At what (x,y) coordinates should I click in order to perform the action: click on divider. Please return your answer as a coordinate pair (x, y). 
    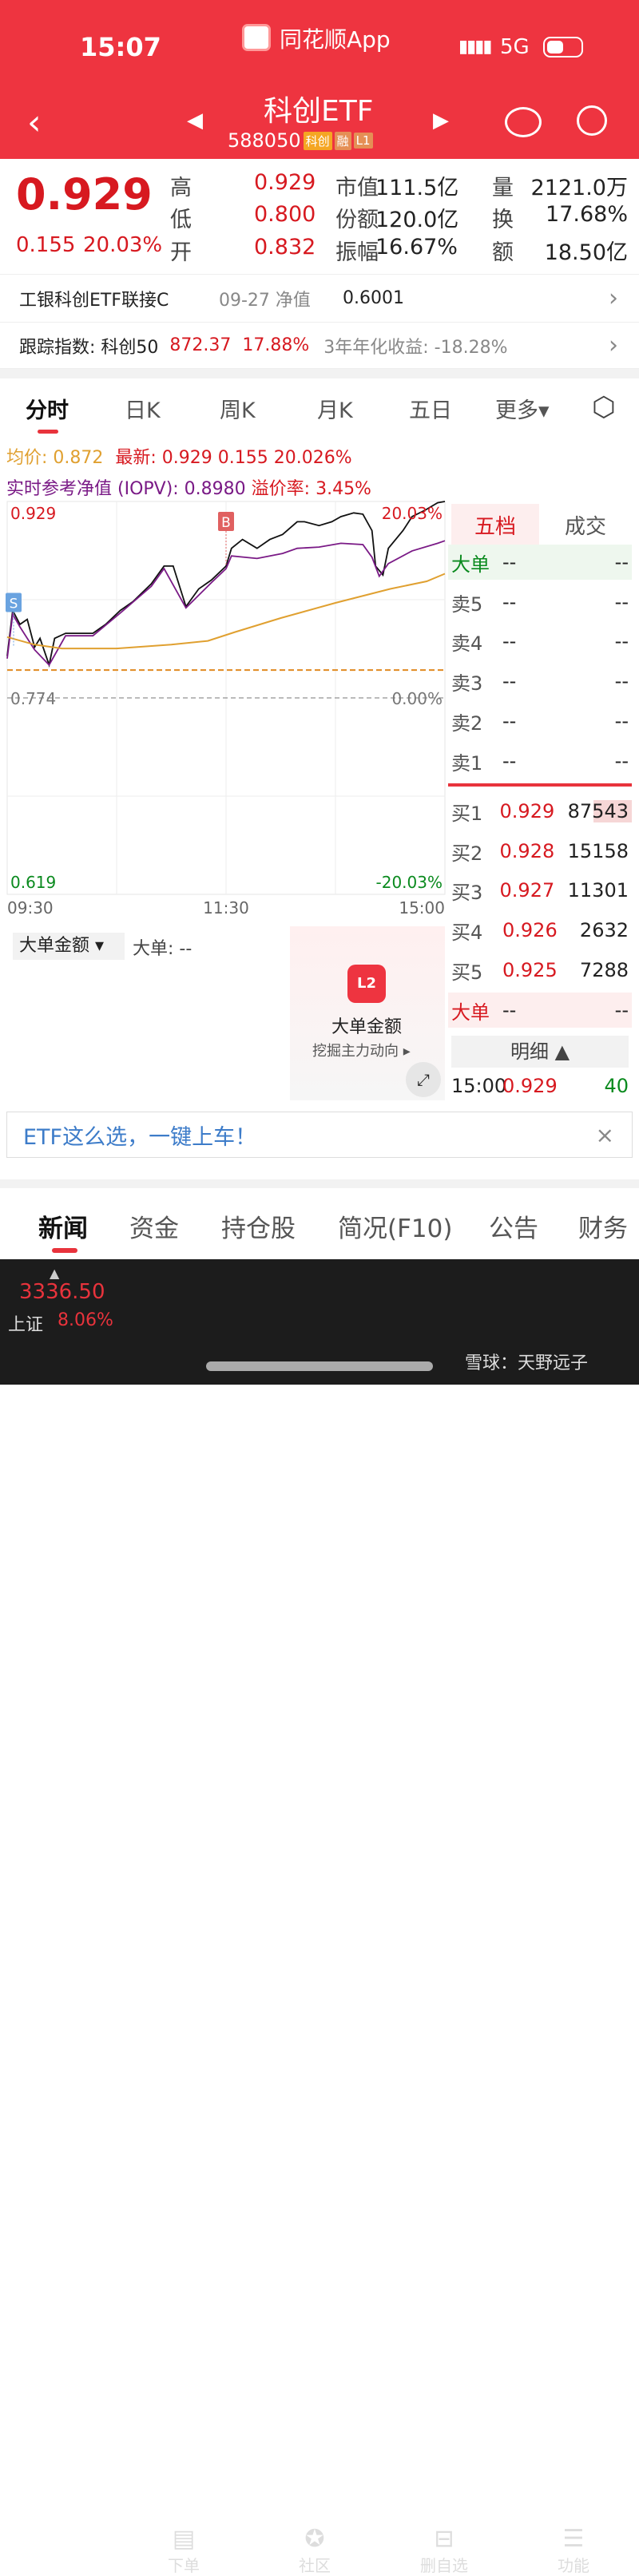
    Looking at the image, I should click on (319, 1183).